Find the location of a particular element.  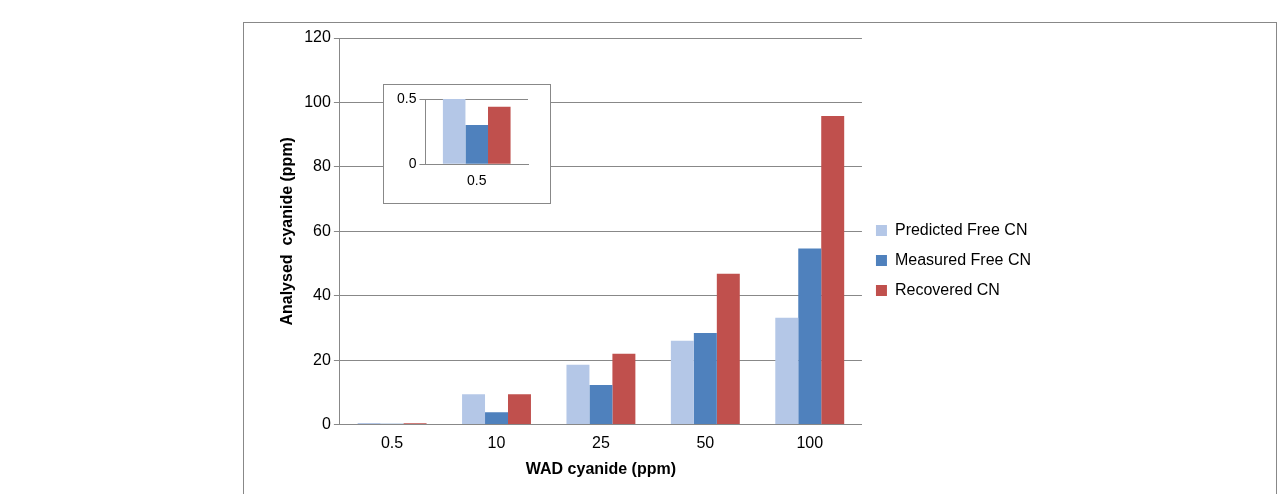

x-tick-label: 25 is located at coordinates (601, 442).